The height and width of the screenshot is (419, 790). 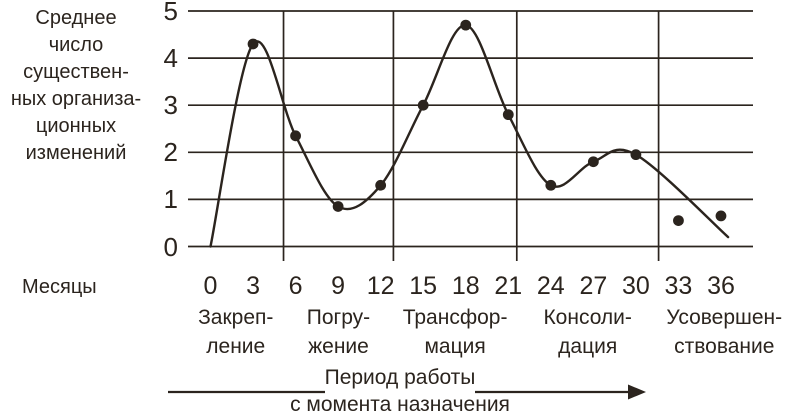 What do you see at coordinates (637, 392) in the screenshot?
I see `timeline-arrowhead-icon` at bounding box center [637, 392].